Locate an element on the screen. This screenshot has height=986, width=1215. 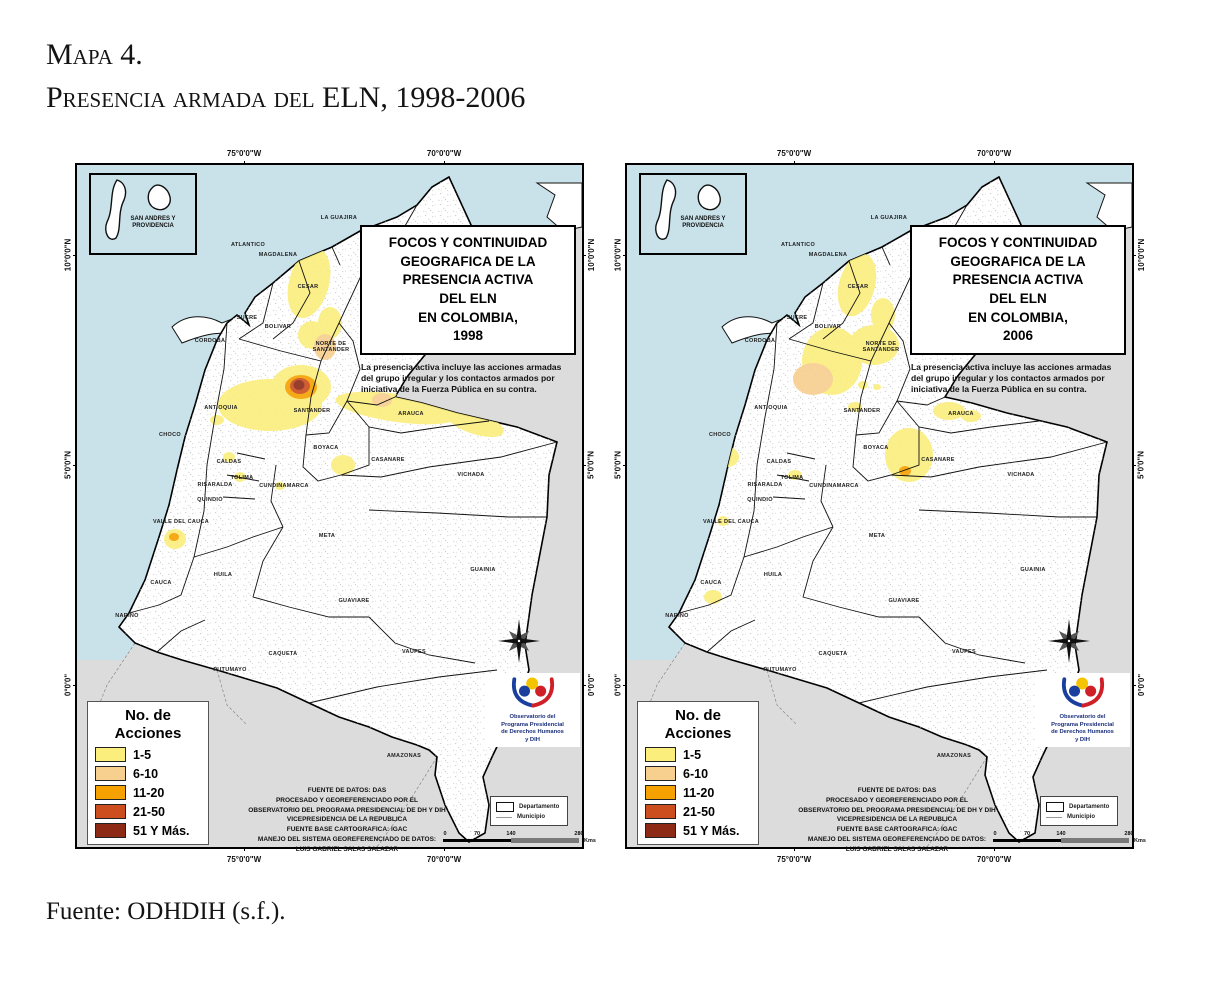
department-label: NORTE DE is located at coordinates (331, 344).